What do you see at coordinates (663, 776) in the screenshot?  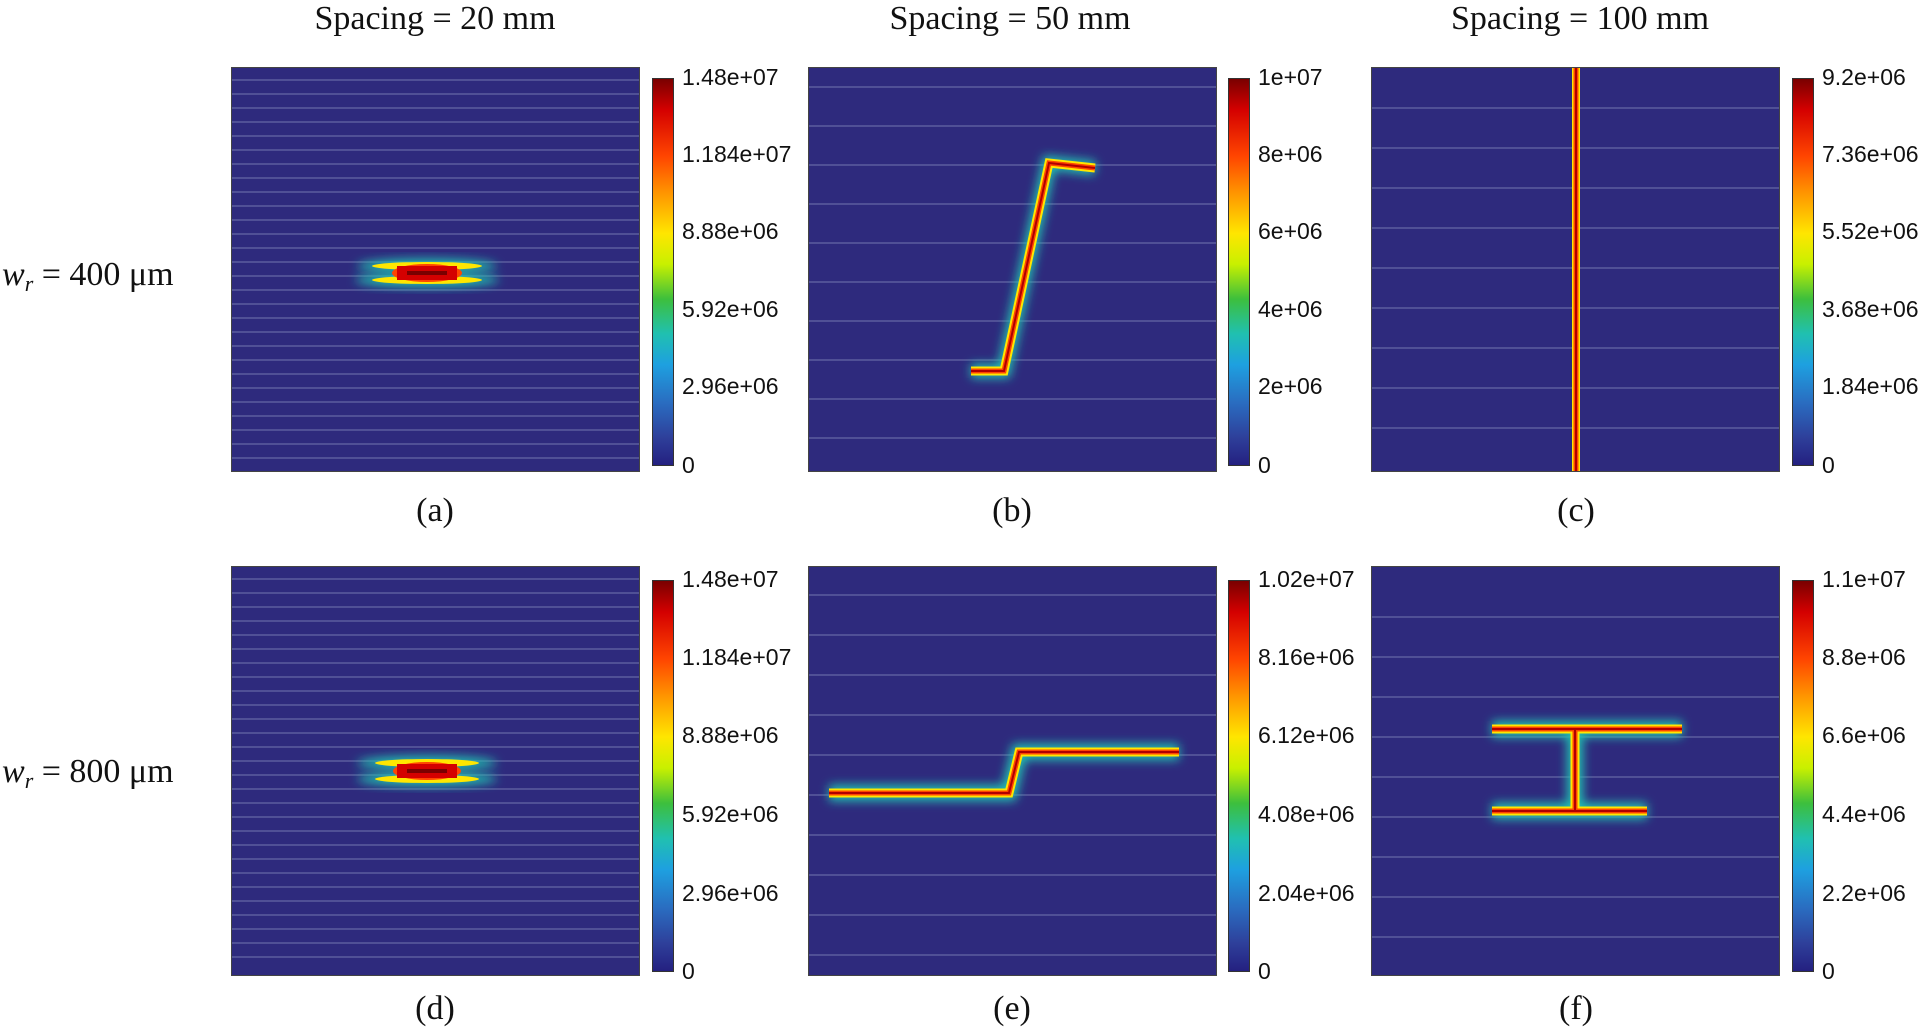 I see `panel-d-colorbar` at bounding box center [663, 776].